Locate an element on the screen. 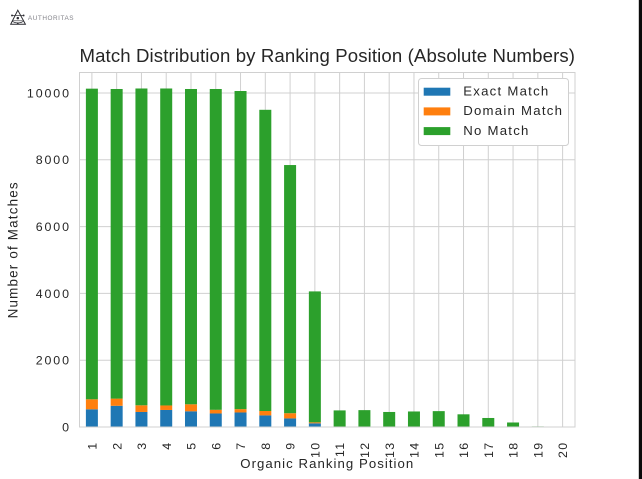 This screenshot has width=642, height=479. svg-text: 20 is located at coordinates (563, 449).